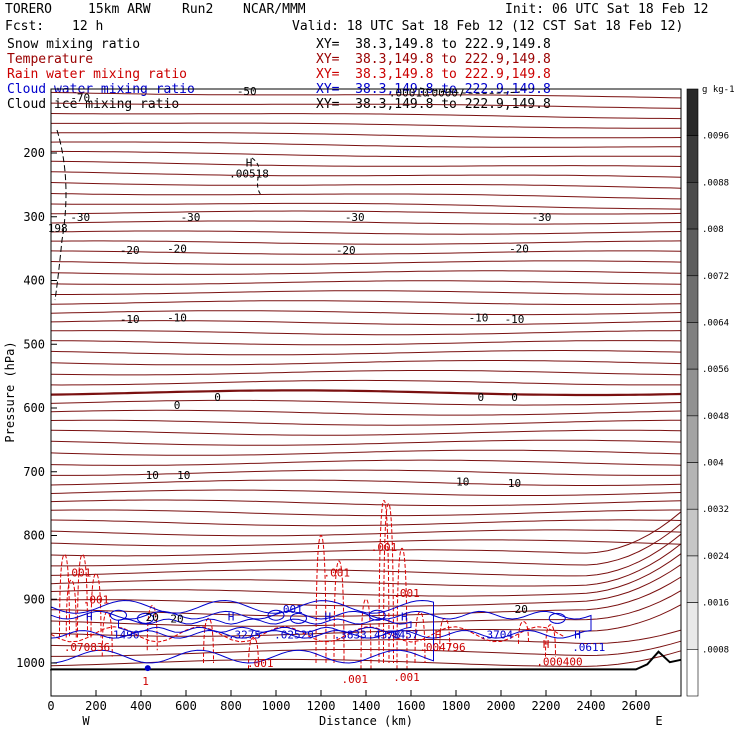 Image resolution: width=740 pixels, height=740 pixels. What do you see at coordinates (96, 706) in the screenshot?
I see `x-tick-label: 200` at bounding box center [96, 706].